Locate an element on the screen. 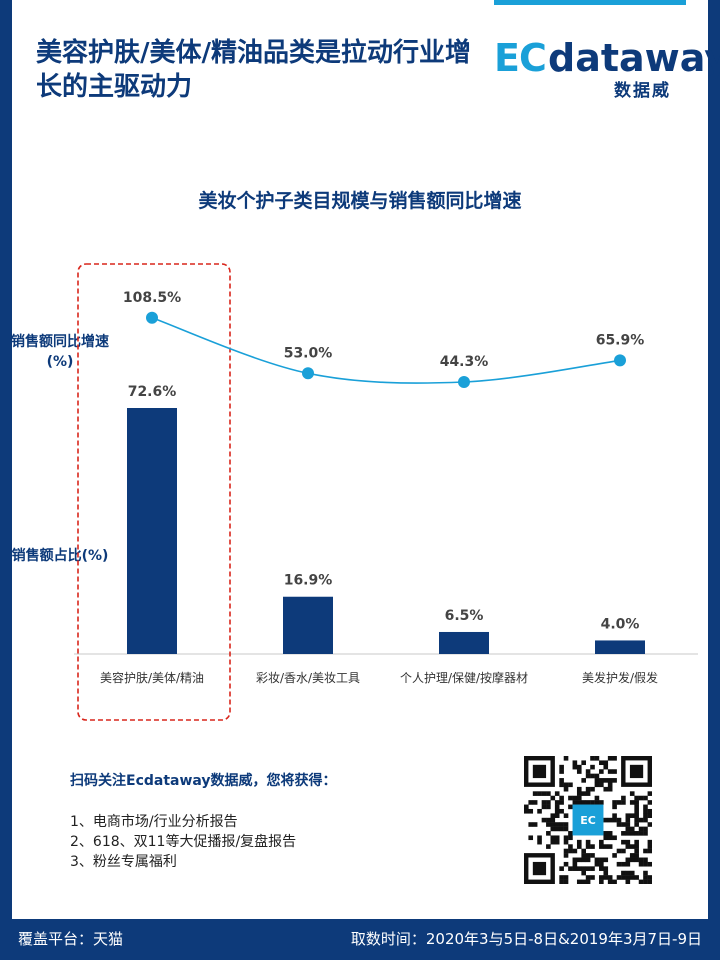  benefit-item: 3、粉丝专属福利 is located at coordinates (123, 862).